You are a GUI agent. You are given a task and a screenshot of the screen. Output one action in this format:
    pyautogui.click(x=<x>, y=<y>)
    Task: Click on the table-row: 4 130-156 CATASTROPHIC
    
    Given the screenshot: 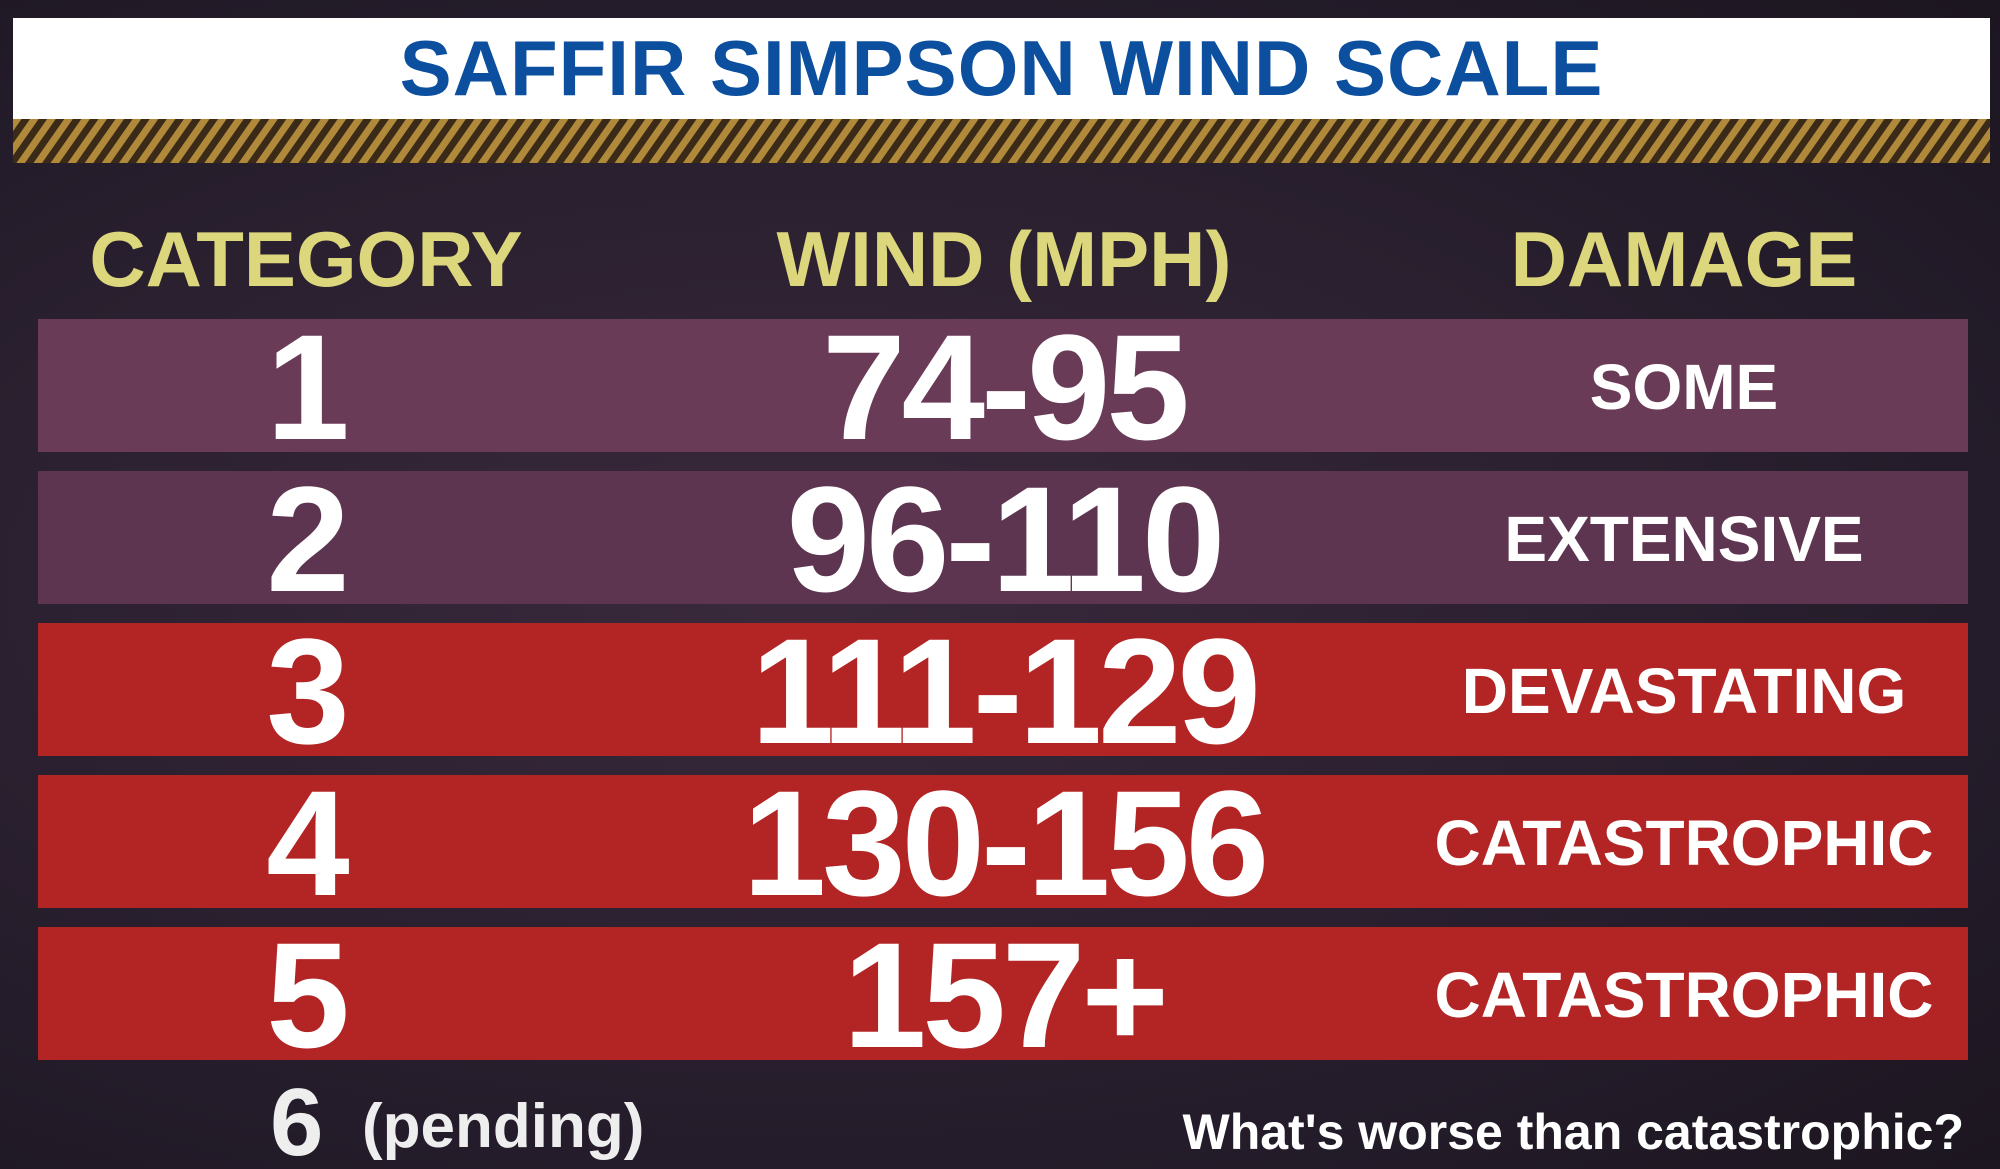 What is the action you would take?
    pyautogui.click(x=1003, y=843)
    